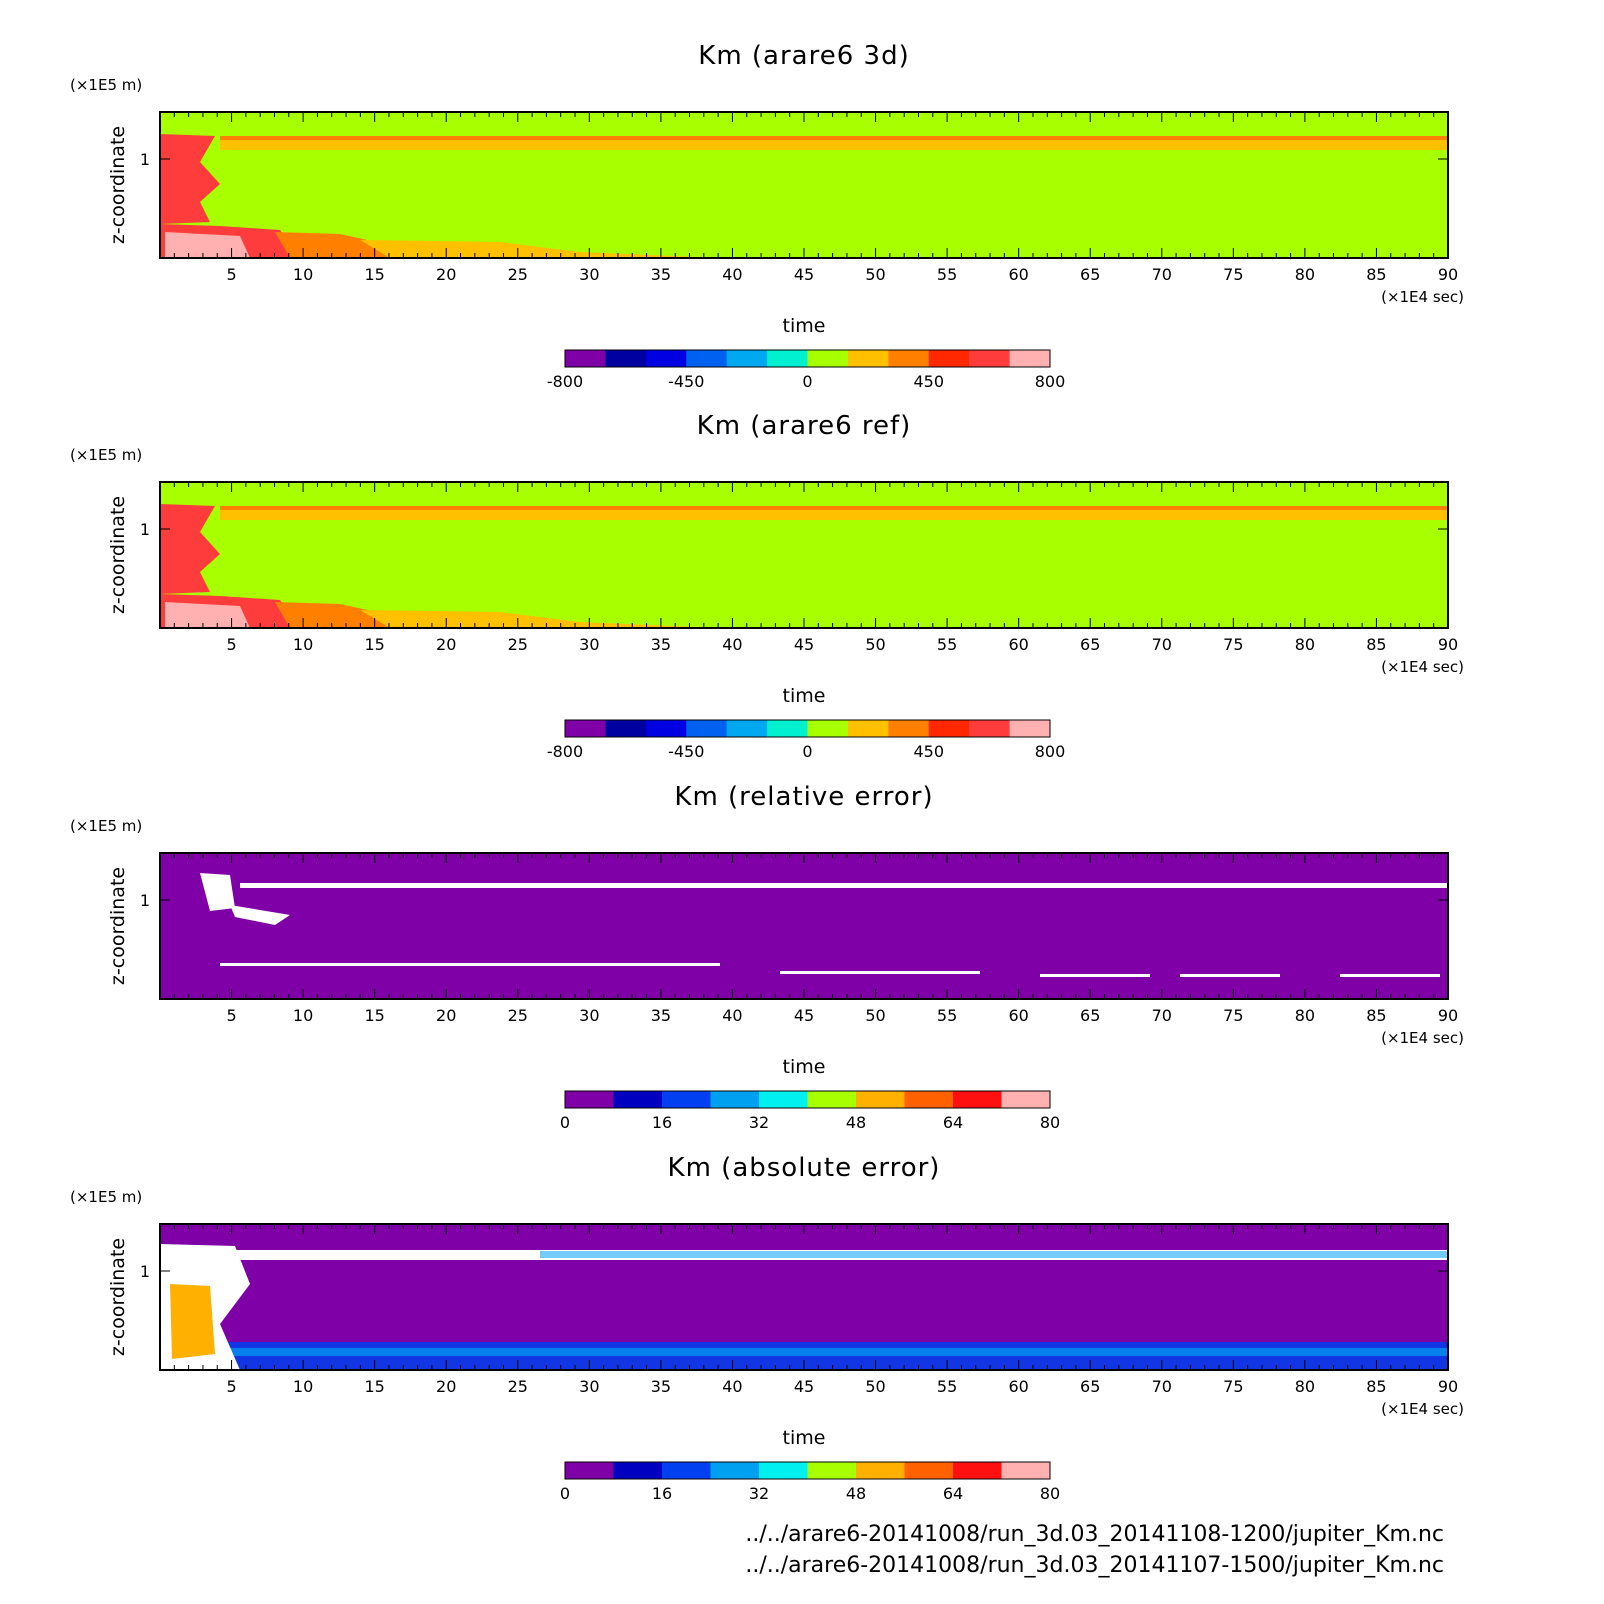  I want to click on x-tick-label: 75, so click(1233, 1386).